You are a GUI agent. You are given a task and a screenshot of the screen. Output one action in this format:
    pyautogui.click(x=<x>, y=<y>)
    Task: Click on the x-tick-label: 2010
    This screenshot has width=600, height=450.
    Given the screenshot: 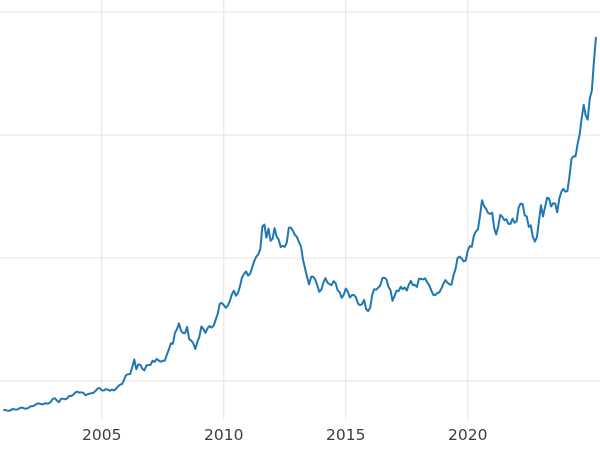 What is the action you would take?
    pyautogui.click(x=223, y=435)
    